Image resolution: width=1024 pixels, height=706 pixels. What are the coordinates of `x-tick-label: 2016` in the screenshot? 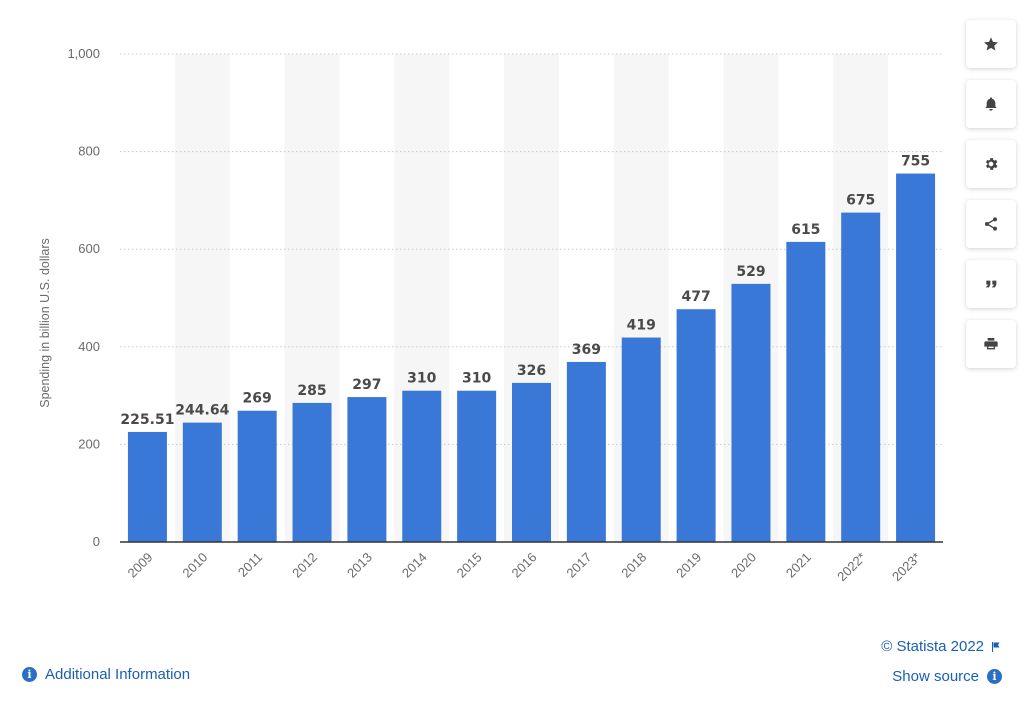 It's located at (524, 565).